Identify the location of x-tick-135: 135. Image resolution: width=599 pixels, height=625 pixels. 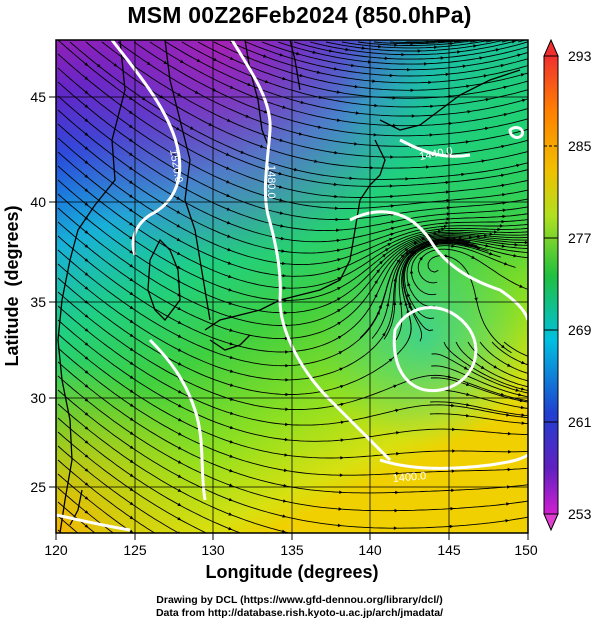
(292, 550).